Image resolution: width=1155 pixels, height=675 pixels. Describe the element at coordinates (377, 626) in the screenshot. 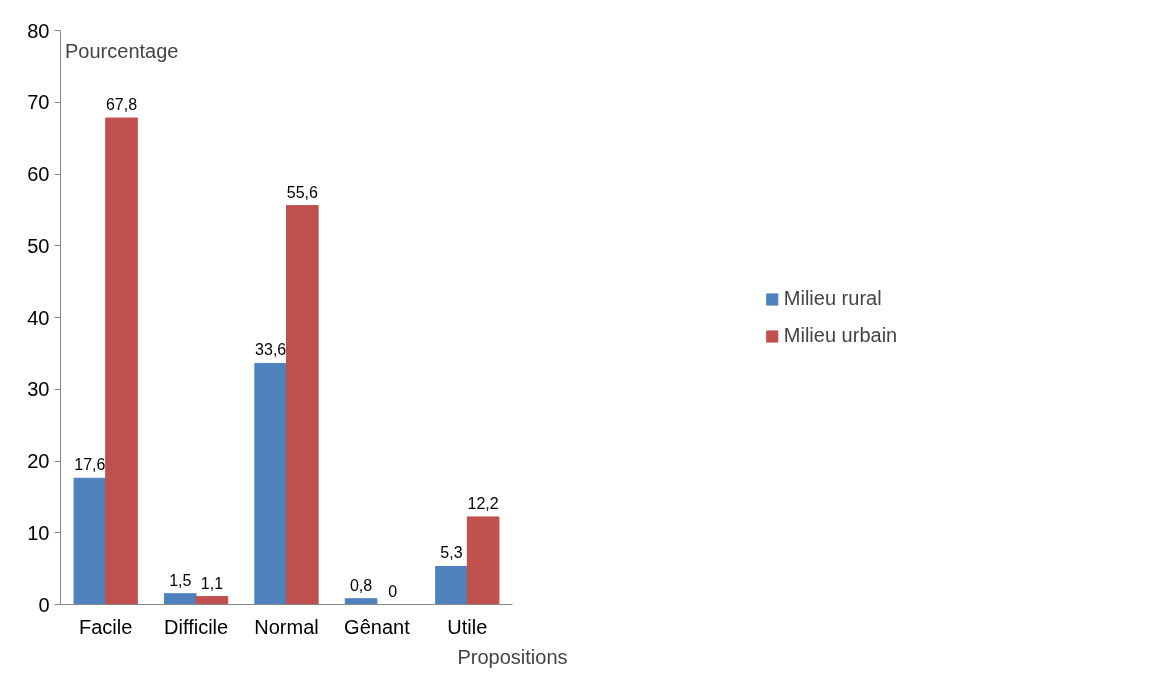

I see `x-tick-label: Gênant` at that location.